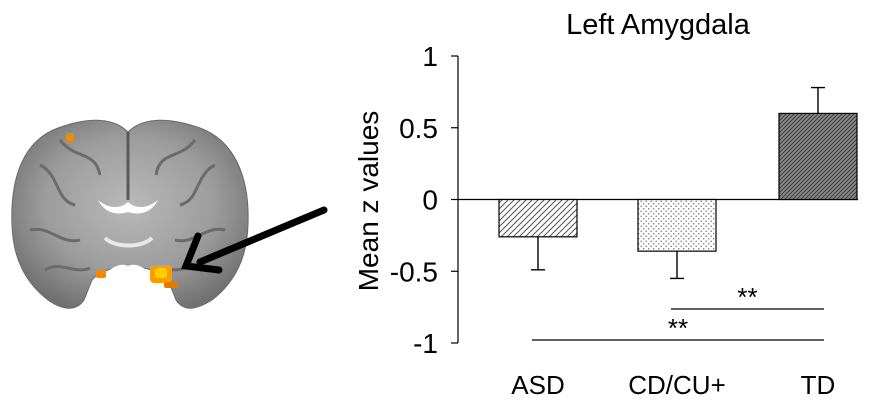  I want to click on chart-title: Left Amygdala, so click(658, 25).